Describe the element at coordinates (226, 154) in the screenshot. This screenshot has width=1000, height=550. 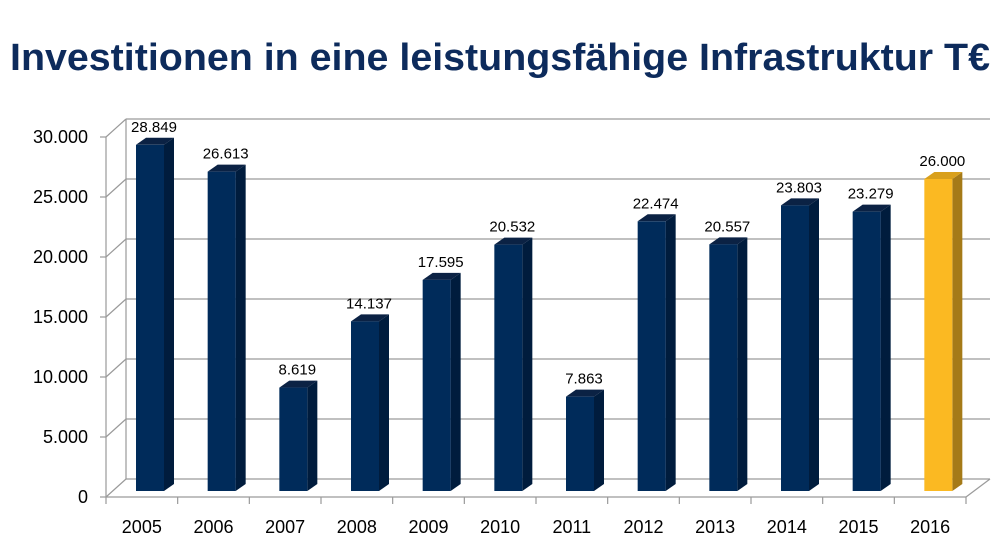
I see `data-label: 26.613` at that location.